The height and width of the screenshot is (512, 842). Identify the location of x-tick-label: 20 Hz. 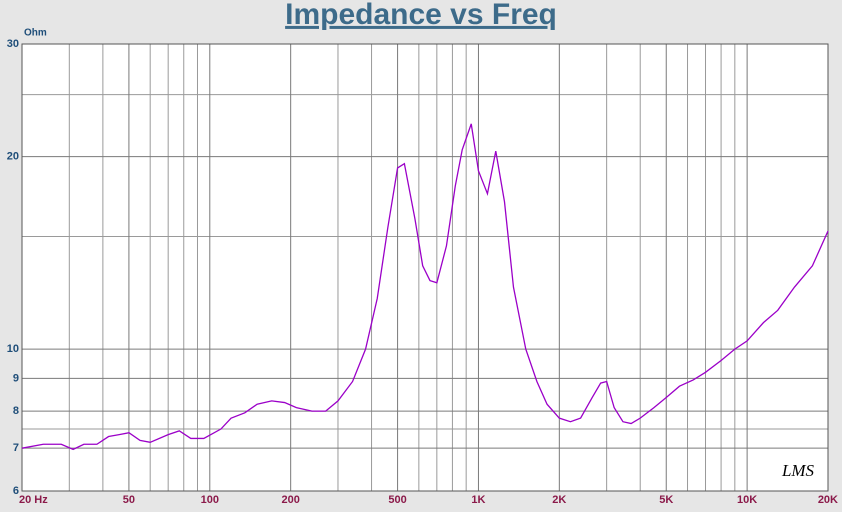
(33, 500).